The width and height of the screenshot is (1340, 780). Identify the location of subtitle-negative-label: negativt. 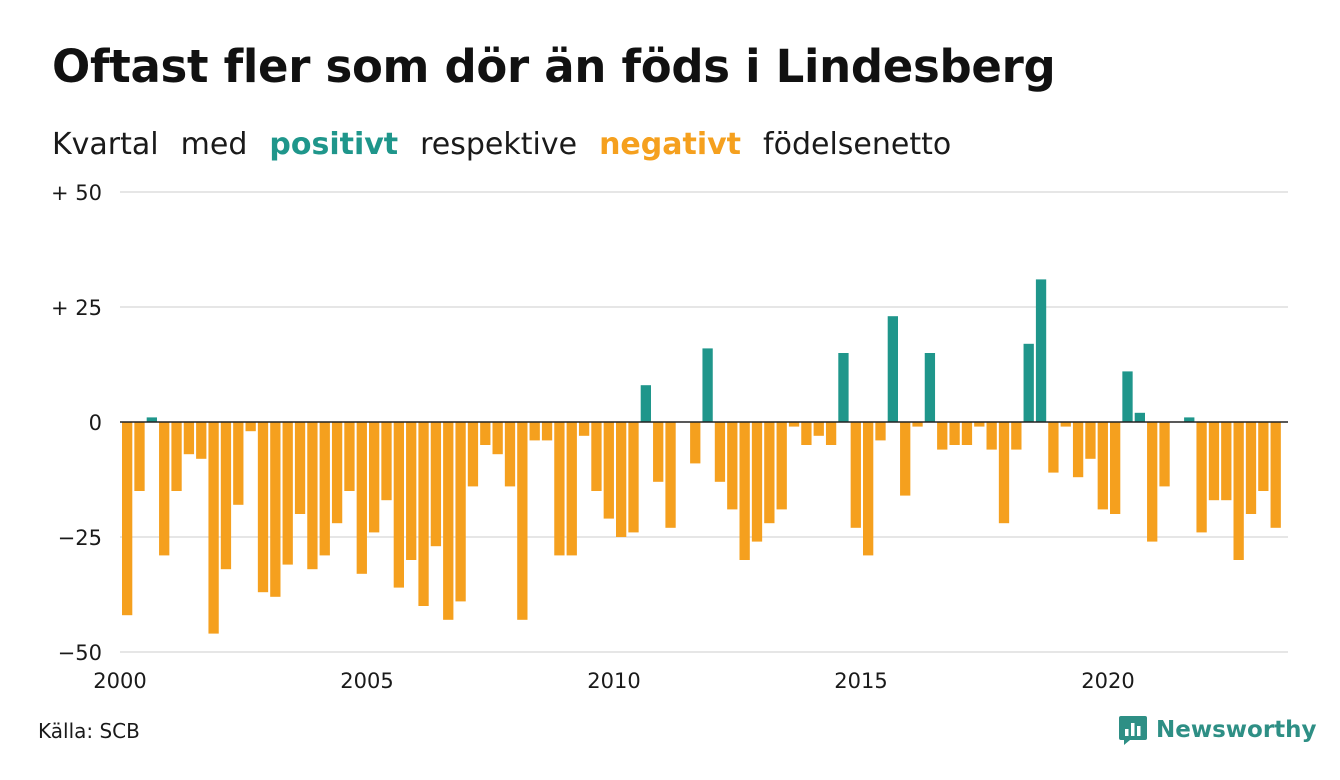
(670, 144).